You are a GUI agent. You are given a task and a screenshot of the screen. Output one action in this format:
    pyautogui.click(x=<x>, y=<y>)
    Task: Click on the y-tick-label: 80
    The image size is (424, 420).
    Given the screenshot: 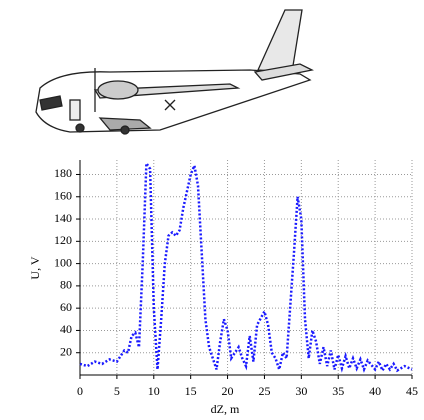 What is the action you would take?
    pyautogui.click(x=66, y=285)
    